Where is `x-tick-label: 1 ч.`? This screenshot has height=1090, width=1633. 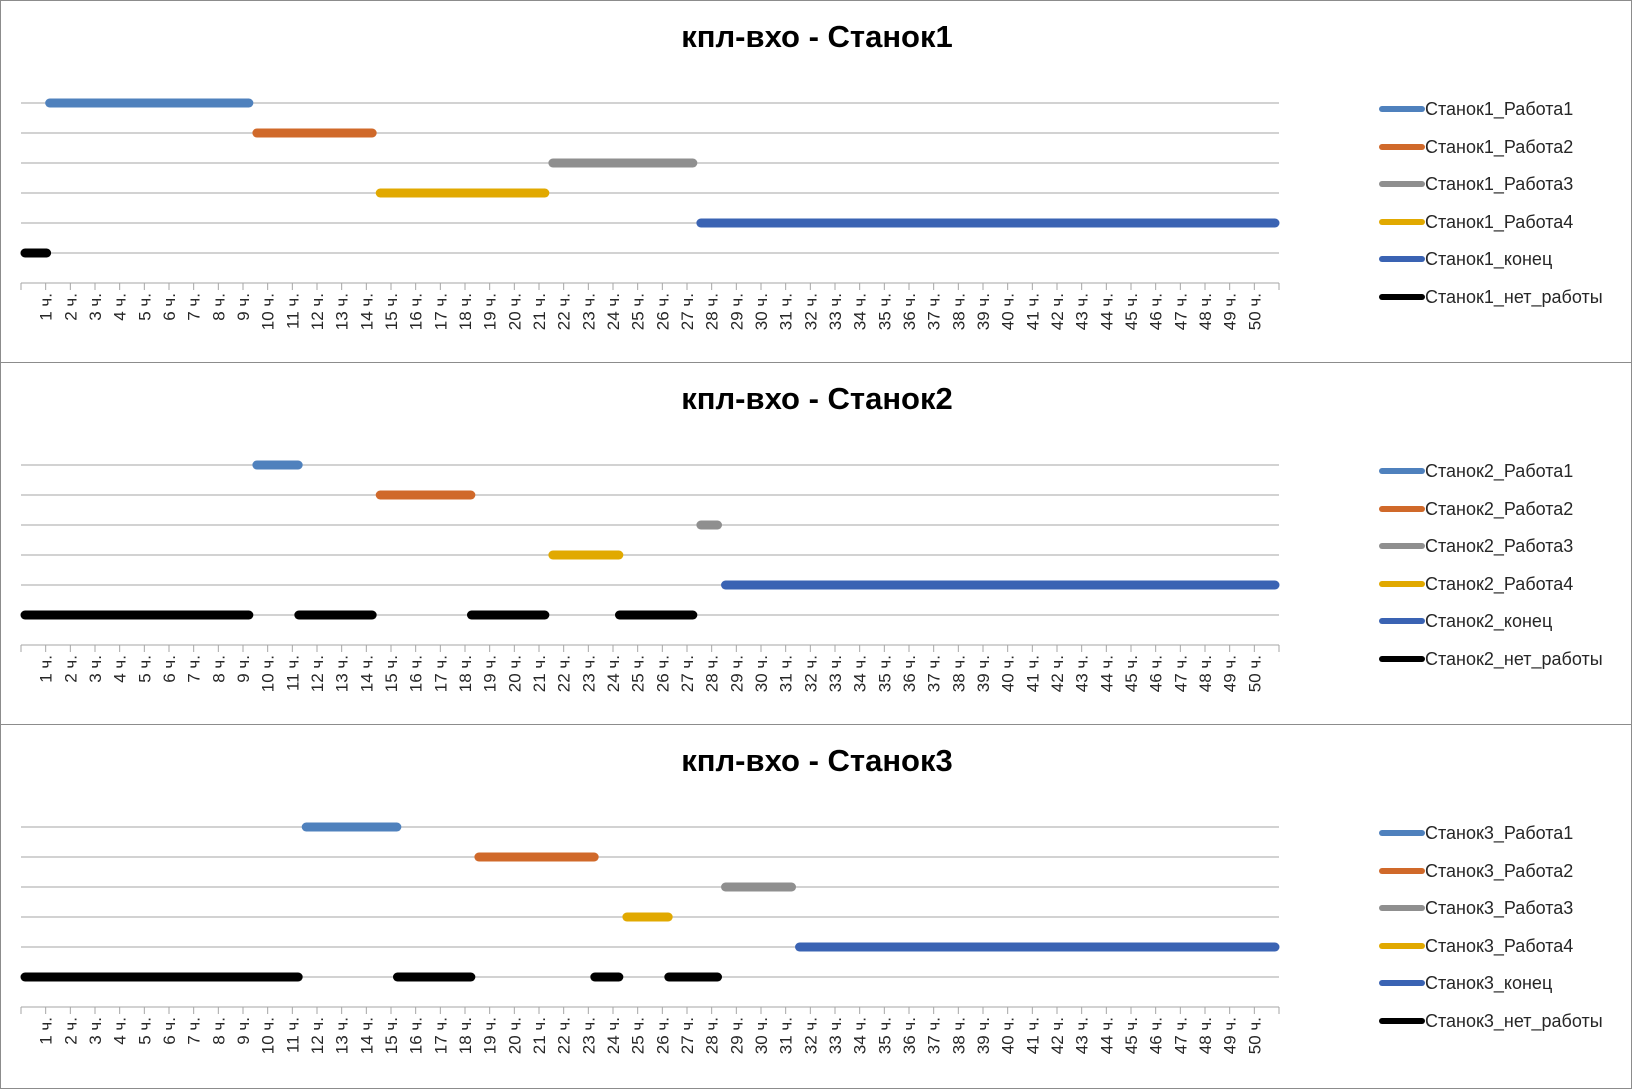
x-tick-label: 1 ч. is located at coordinates (46, 307).